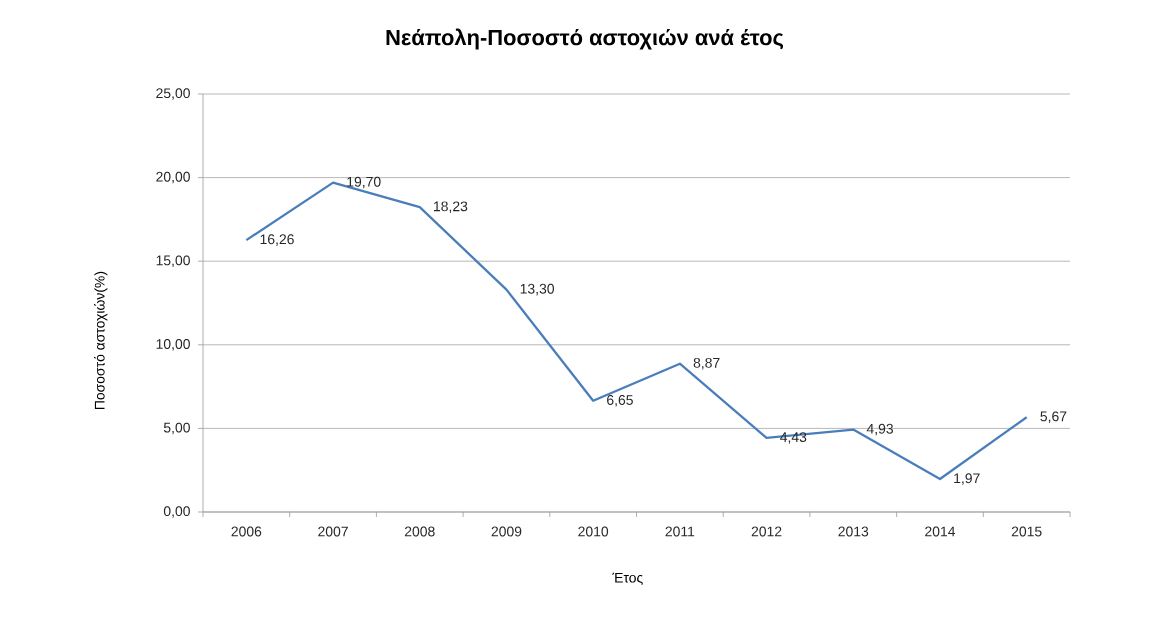  What do you see at coordinates (853, 531) in the screenshot?
I see `x-tick-label: 2013` at bounding box center [853, 531].